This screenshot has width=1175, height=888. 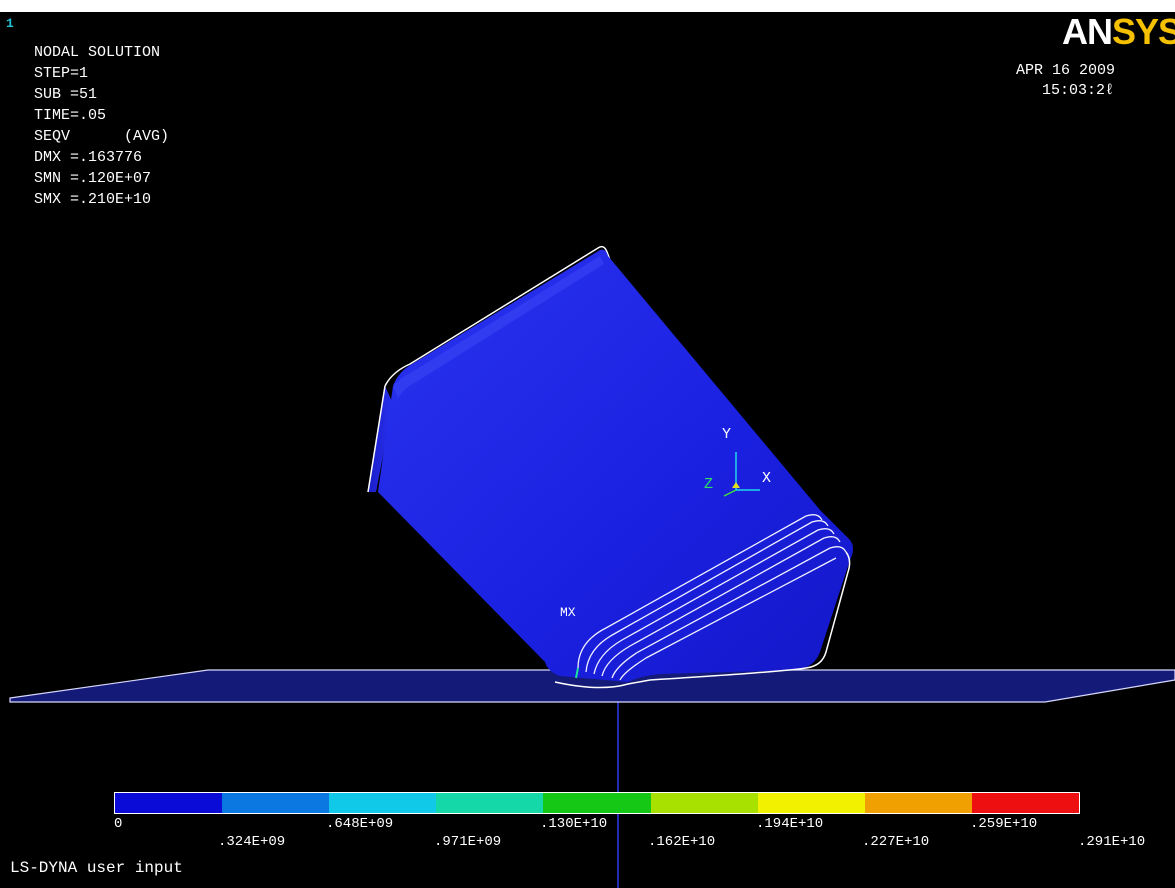 I want to click on footer-status-text: LS-DYNA user input, so click(x=96, y=868).